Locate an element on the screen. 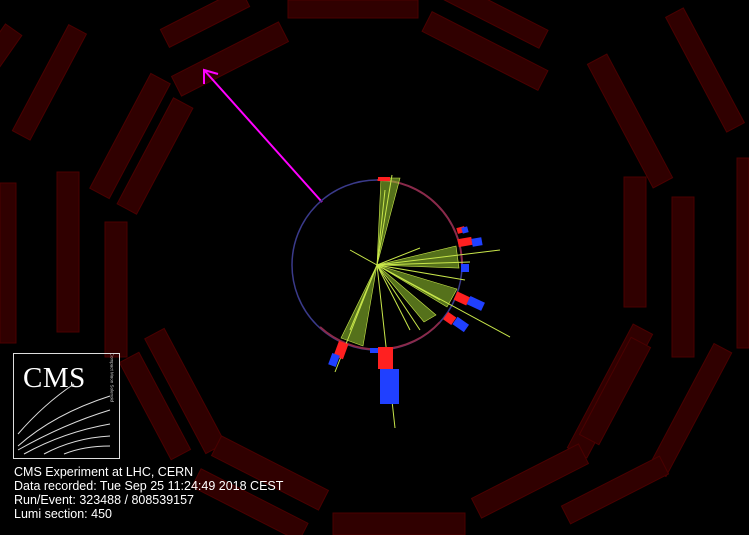 This screenshot has width=749, height=535. calorimeter-deposits is located at coordinates (406, 290).